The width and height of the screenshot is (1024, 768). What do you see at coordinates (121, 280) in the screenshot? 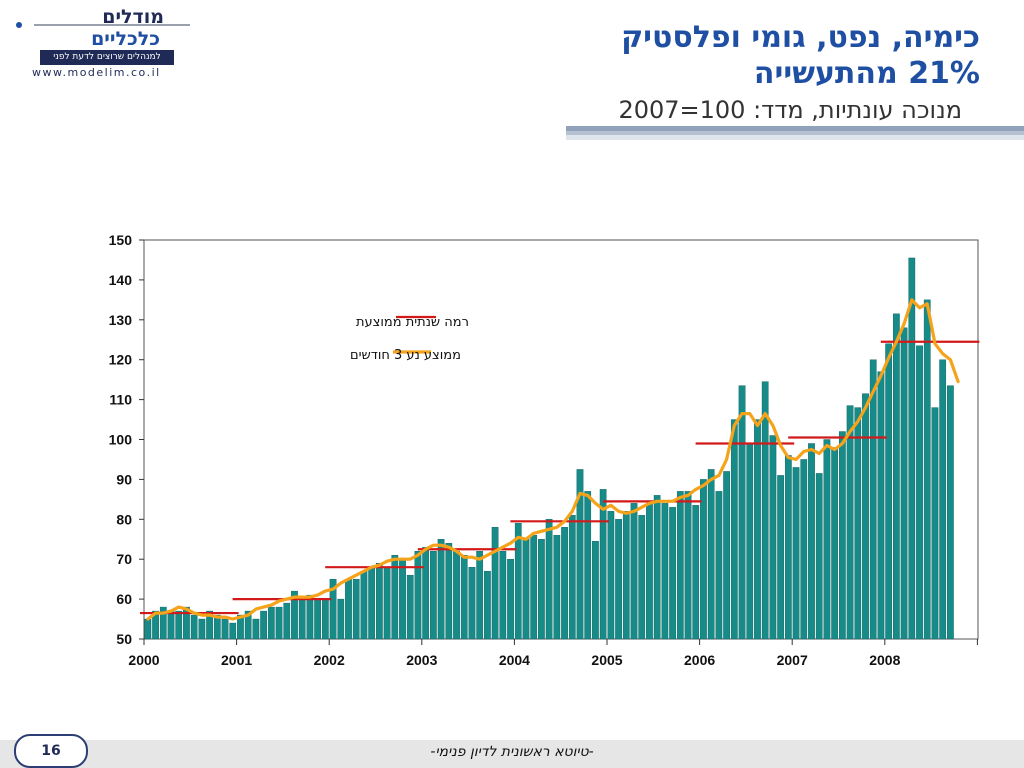
I see `y-tick-label: 140` at bounding box center [121, 280].